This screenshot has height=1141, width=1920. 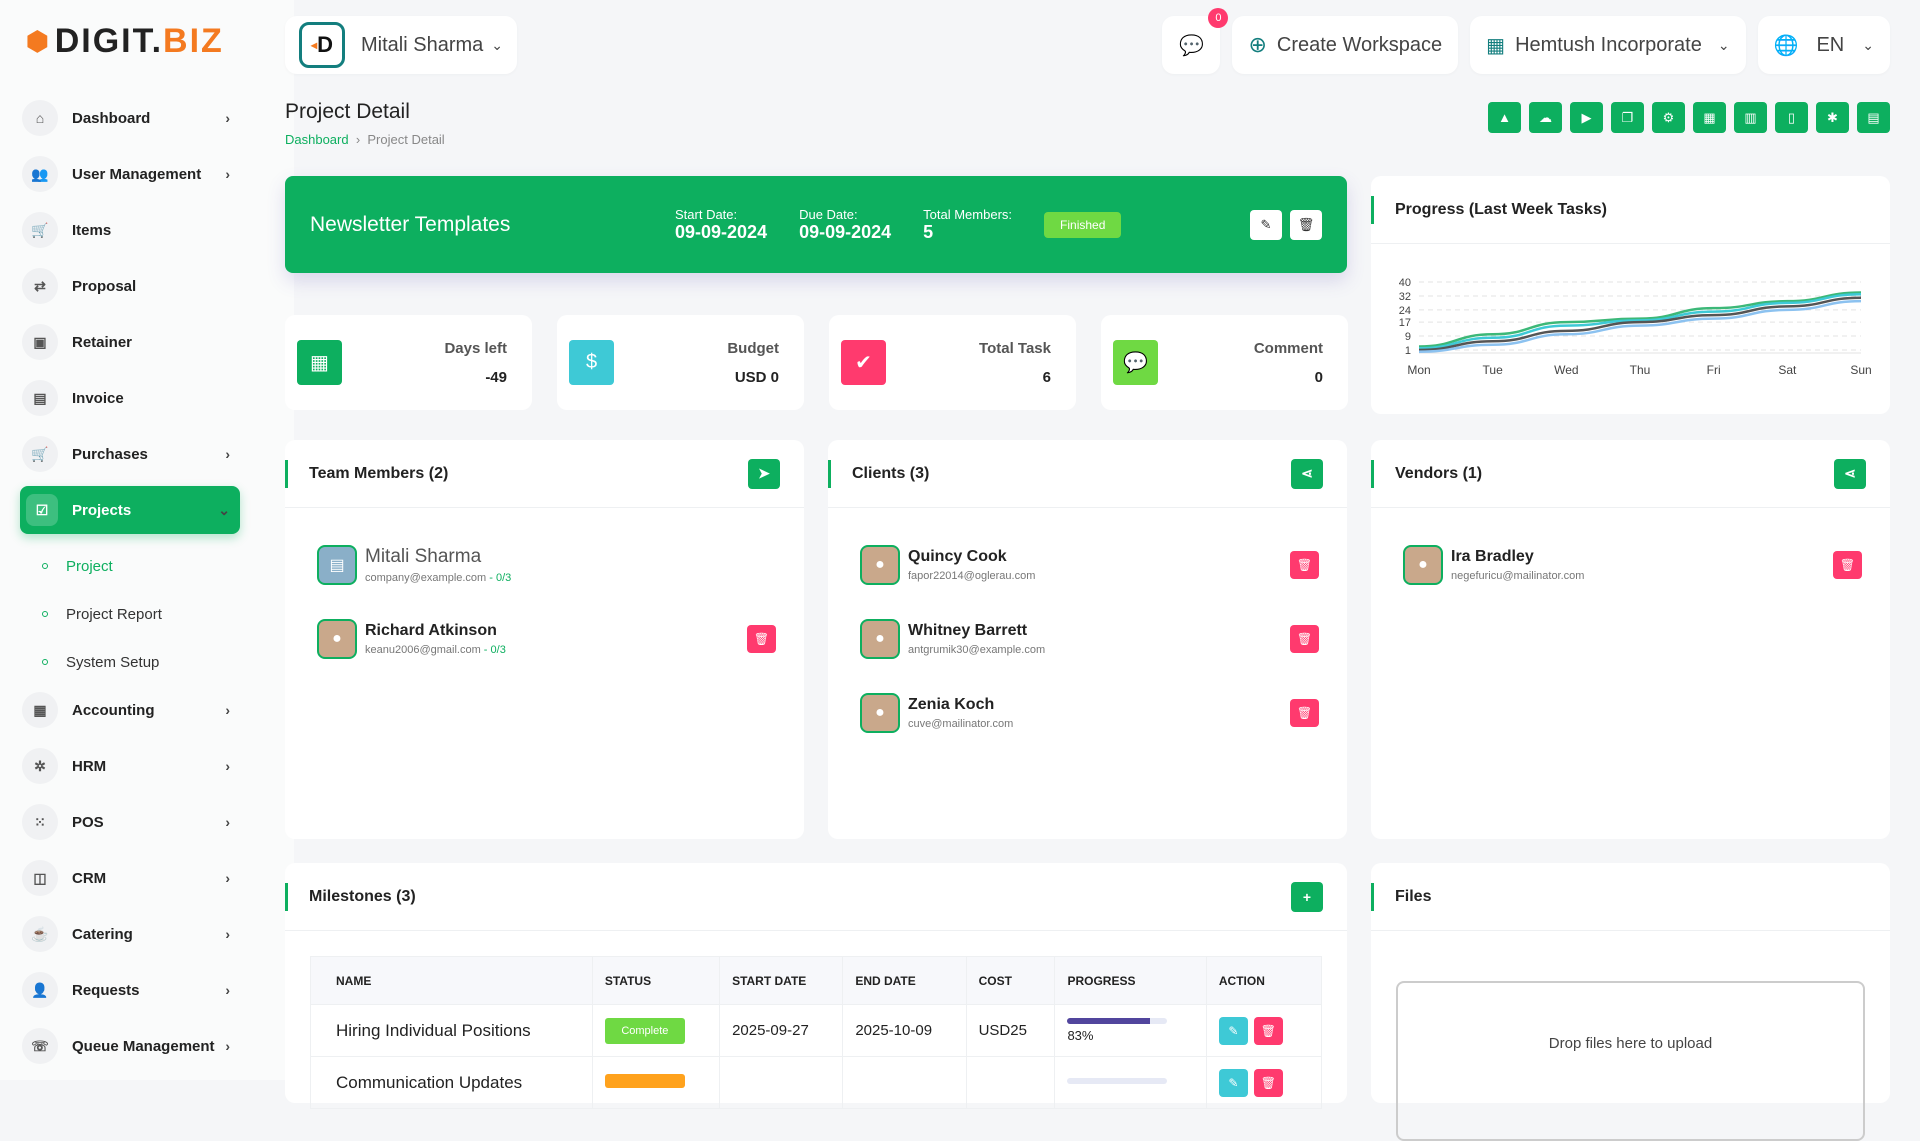 What do you see at coordinates (130, 510) in the screenshot?
I see `sidebar-item-projects: ☑ Projects ⌄` at bounding box center [130, 510].